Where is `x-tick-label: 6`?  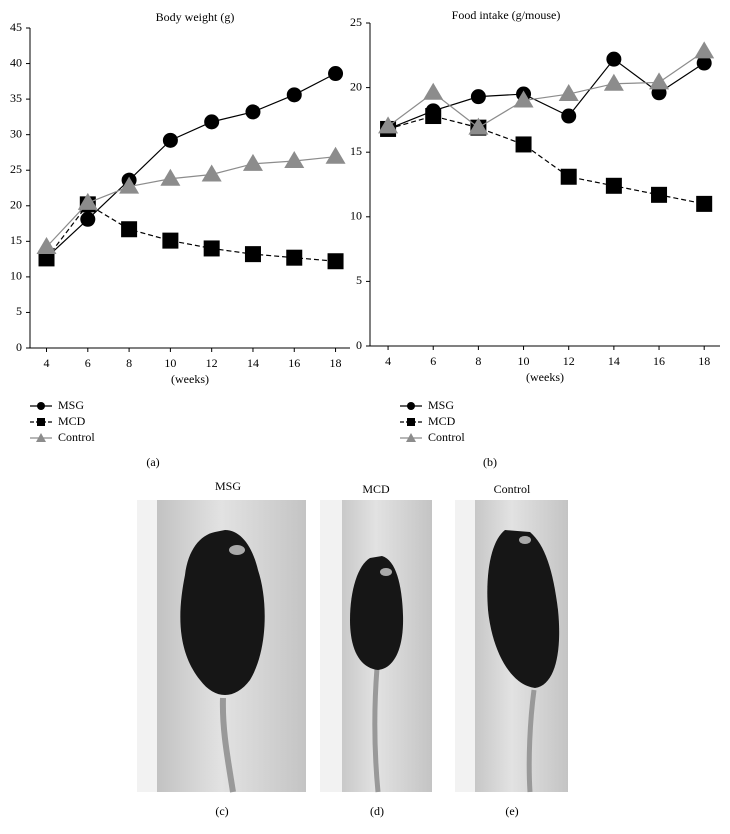
x-tick-label: 6 is located at coordinates (433, 361).